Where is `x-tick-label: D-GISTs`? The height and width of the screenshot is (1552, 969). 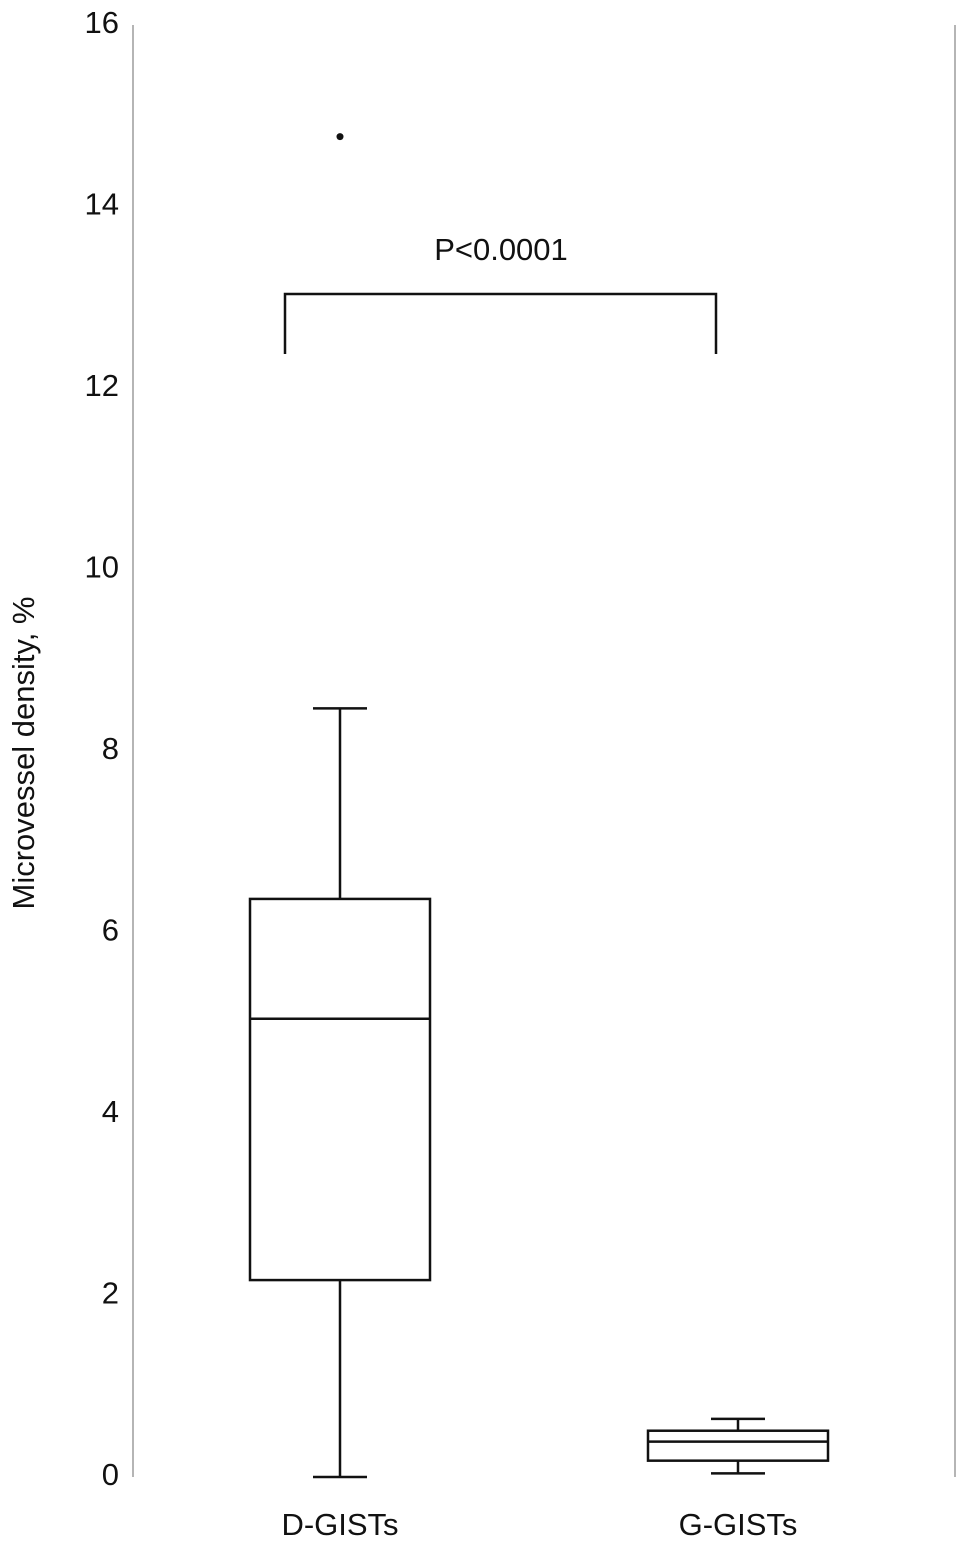
x-tick-label: D-GISTs is located at coordinates (339, 1524).